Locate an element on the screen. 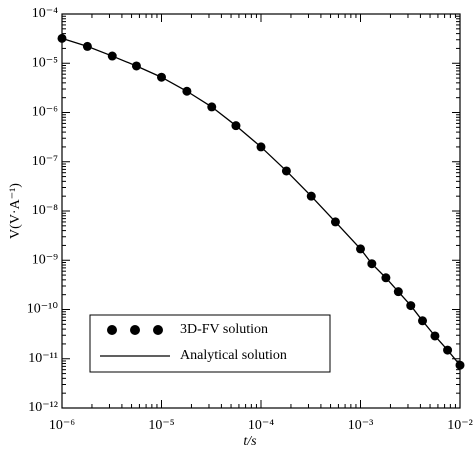  y-tick-label: 10⁻⁸ is located at coordinates (45, 210).